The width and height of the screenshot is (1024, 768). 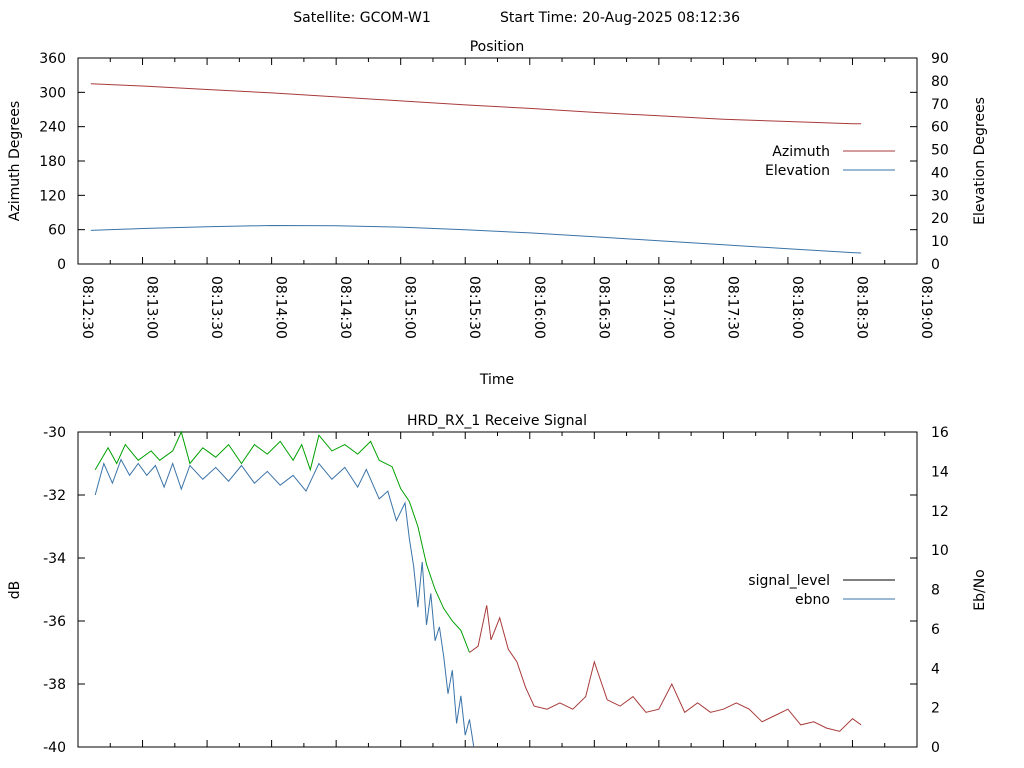 I want to click on x-tick-label: 08:19:00, so click(x=926, y=307).